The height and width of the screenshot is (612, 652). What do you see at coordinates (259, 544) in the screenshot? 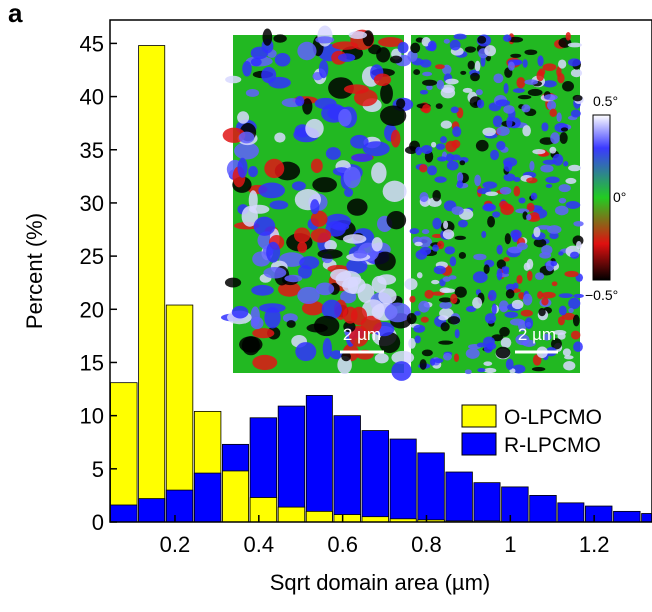
I see `x-tick-label: 0.4` at bounding box center [259, 544].